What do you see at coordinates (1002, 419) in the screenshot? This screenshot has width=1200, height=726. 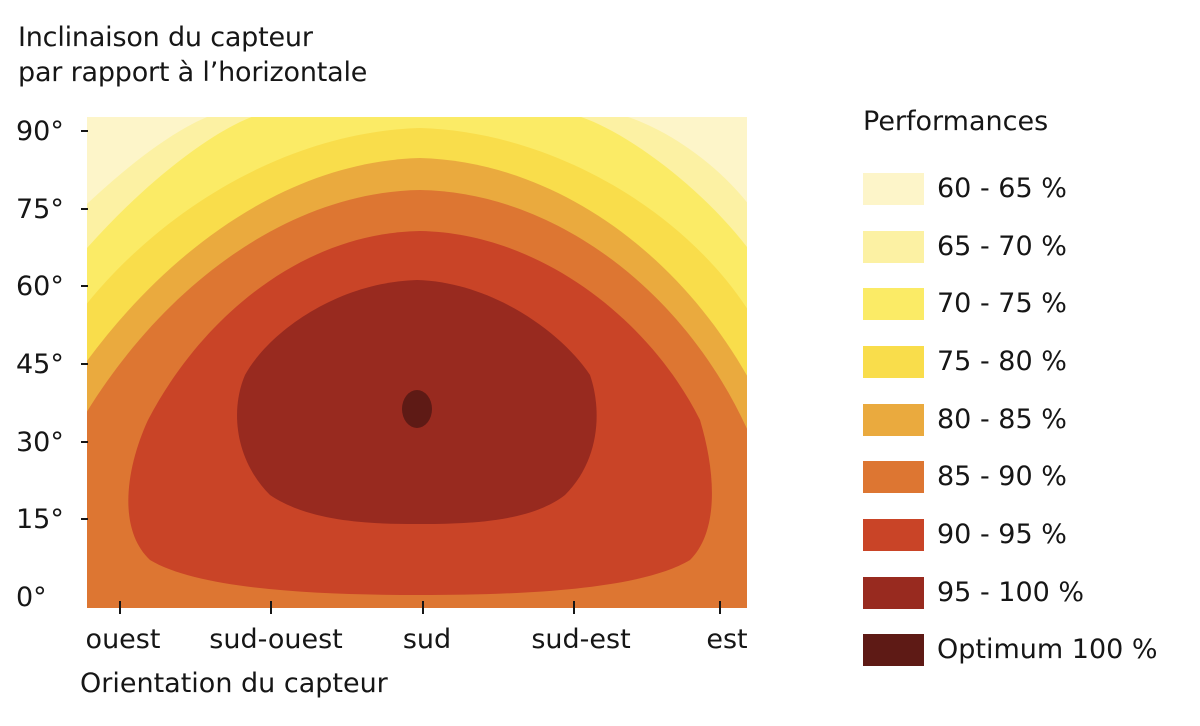 I see `legend-label: 80 - 85 %` at bounding box center [1002, 419].